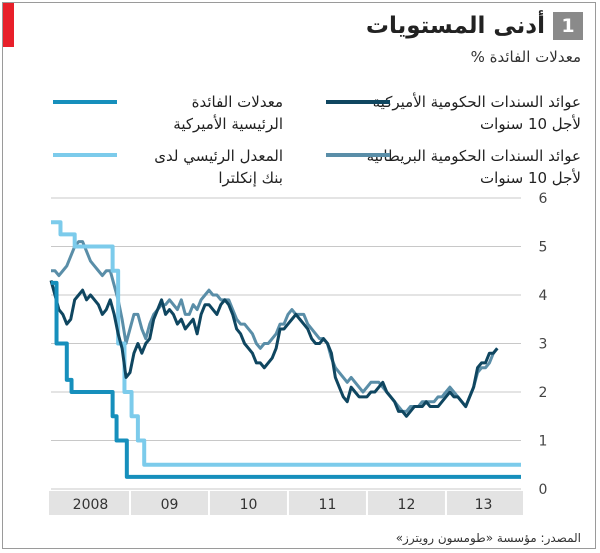 Image resolution: width=600 pixels, height=553 pixels. I want to click on x-tick-label-11: 11, so click(328, 505).